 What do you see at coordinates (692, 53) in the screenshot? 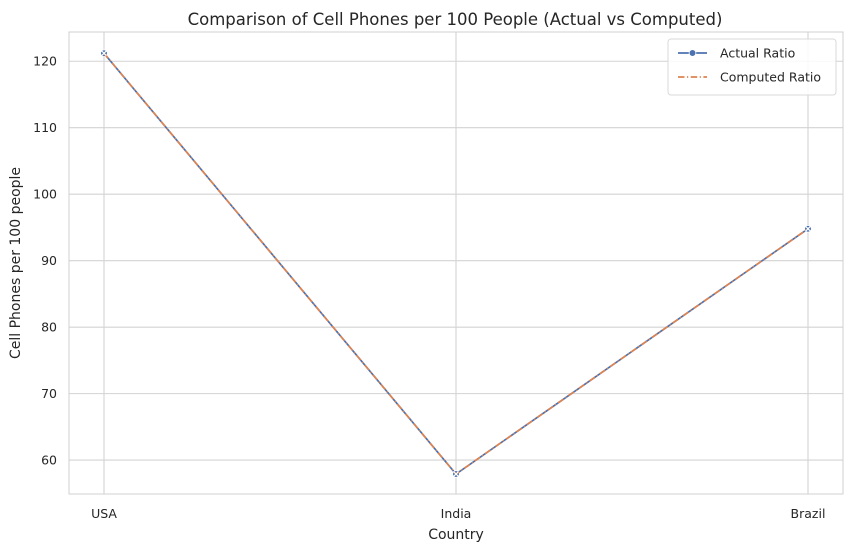
I see `legend-marker` at bounding box center [692, 53].